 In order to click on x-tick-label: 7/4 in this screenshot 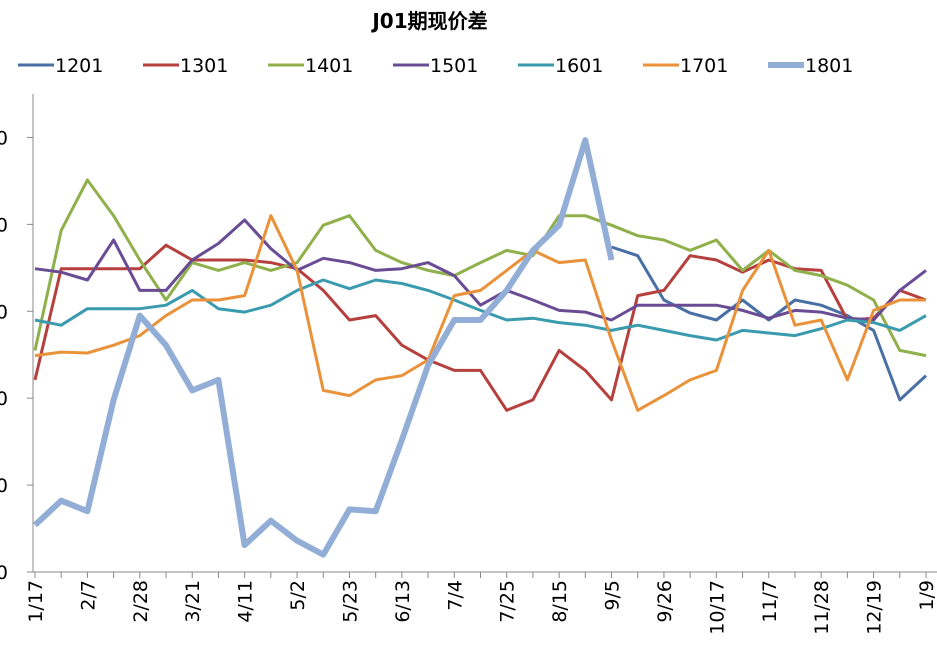, I will do `click(455, 595)`.